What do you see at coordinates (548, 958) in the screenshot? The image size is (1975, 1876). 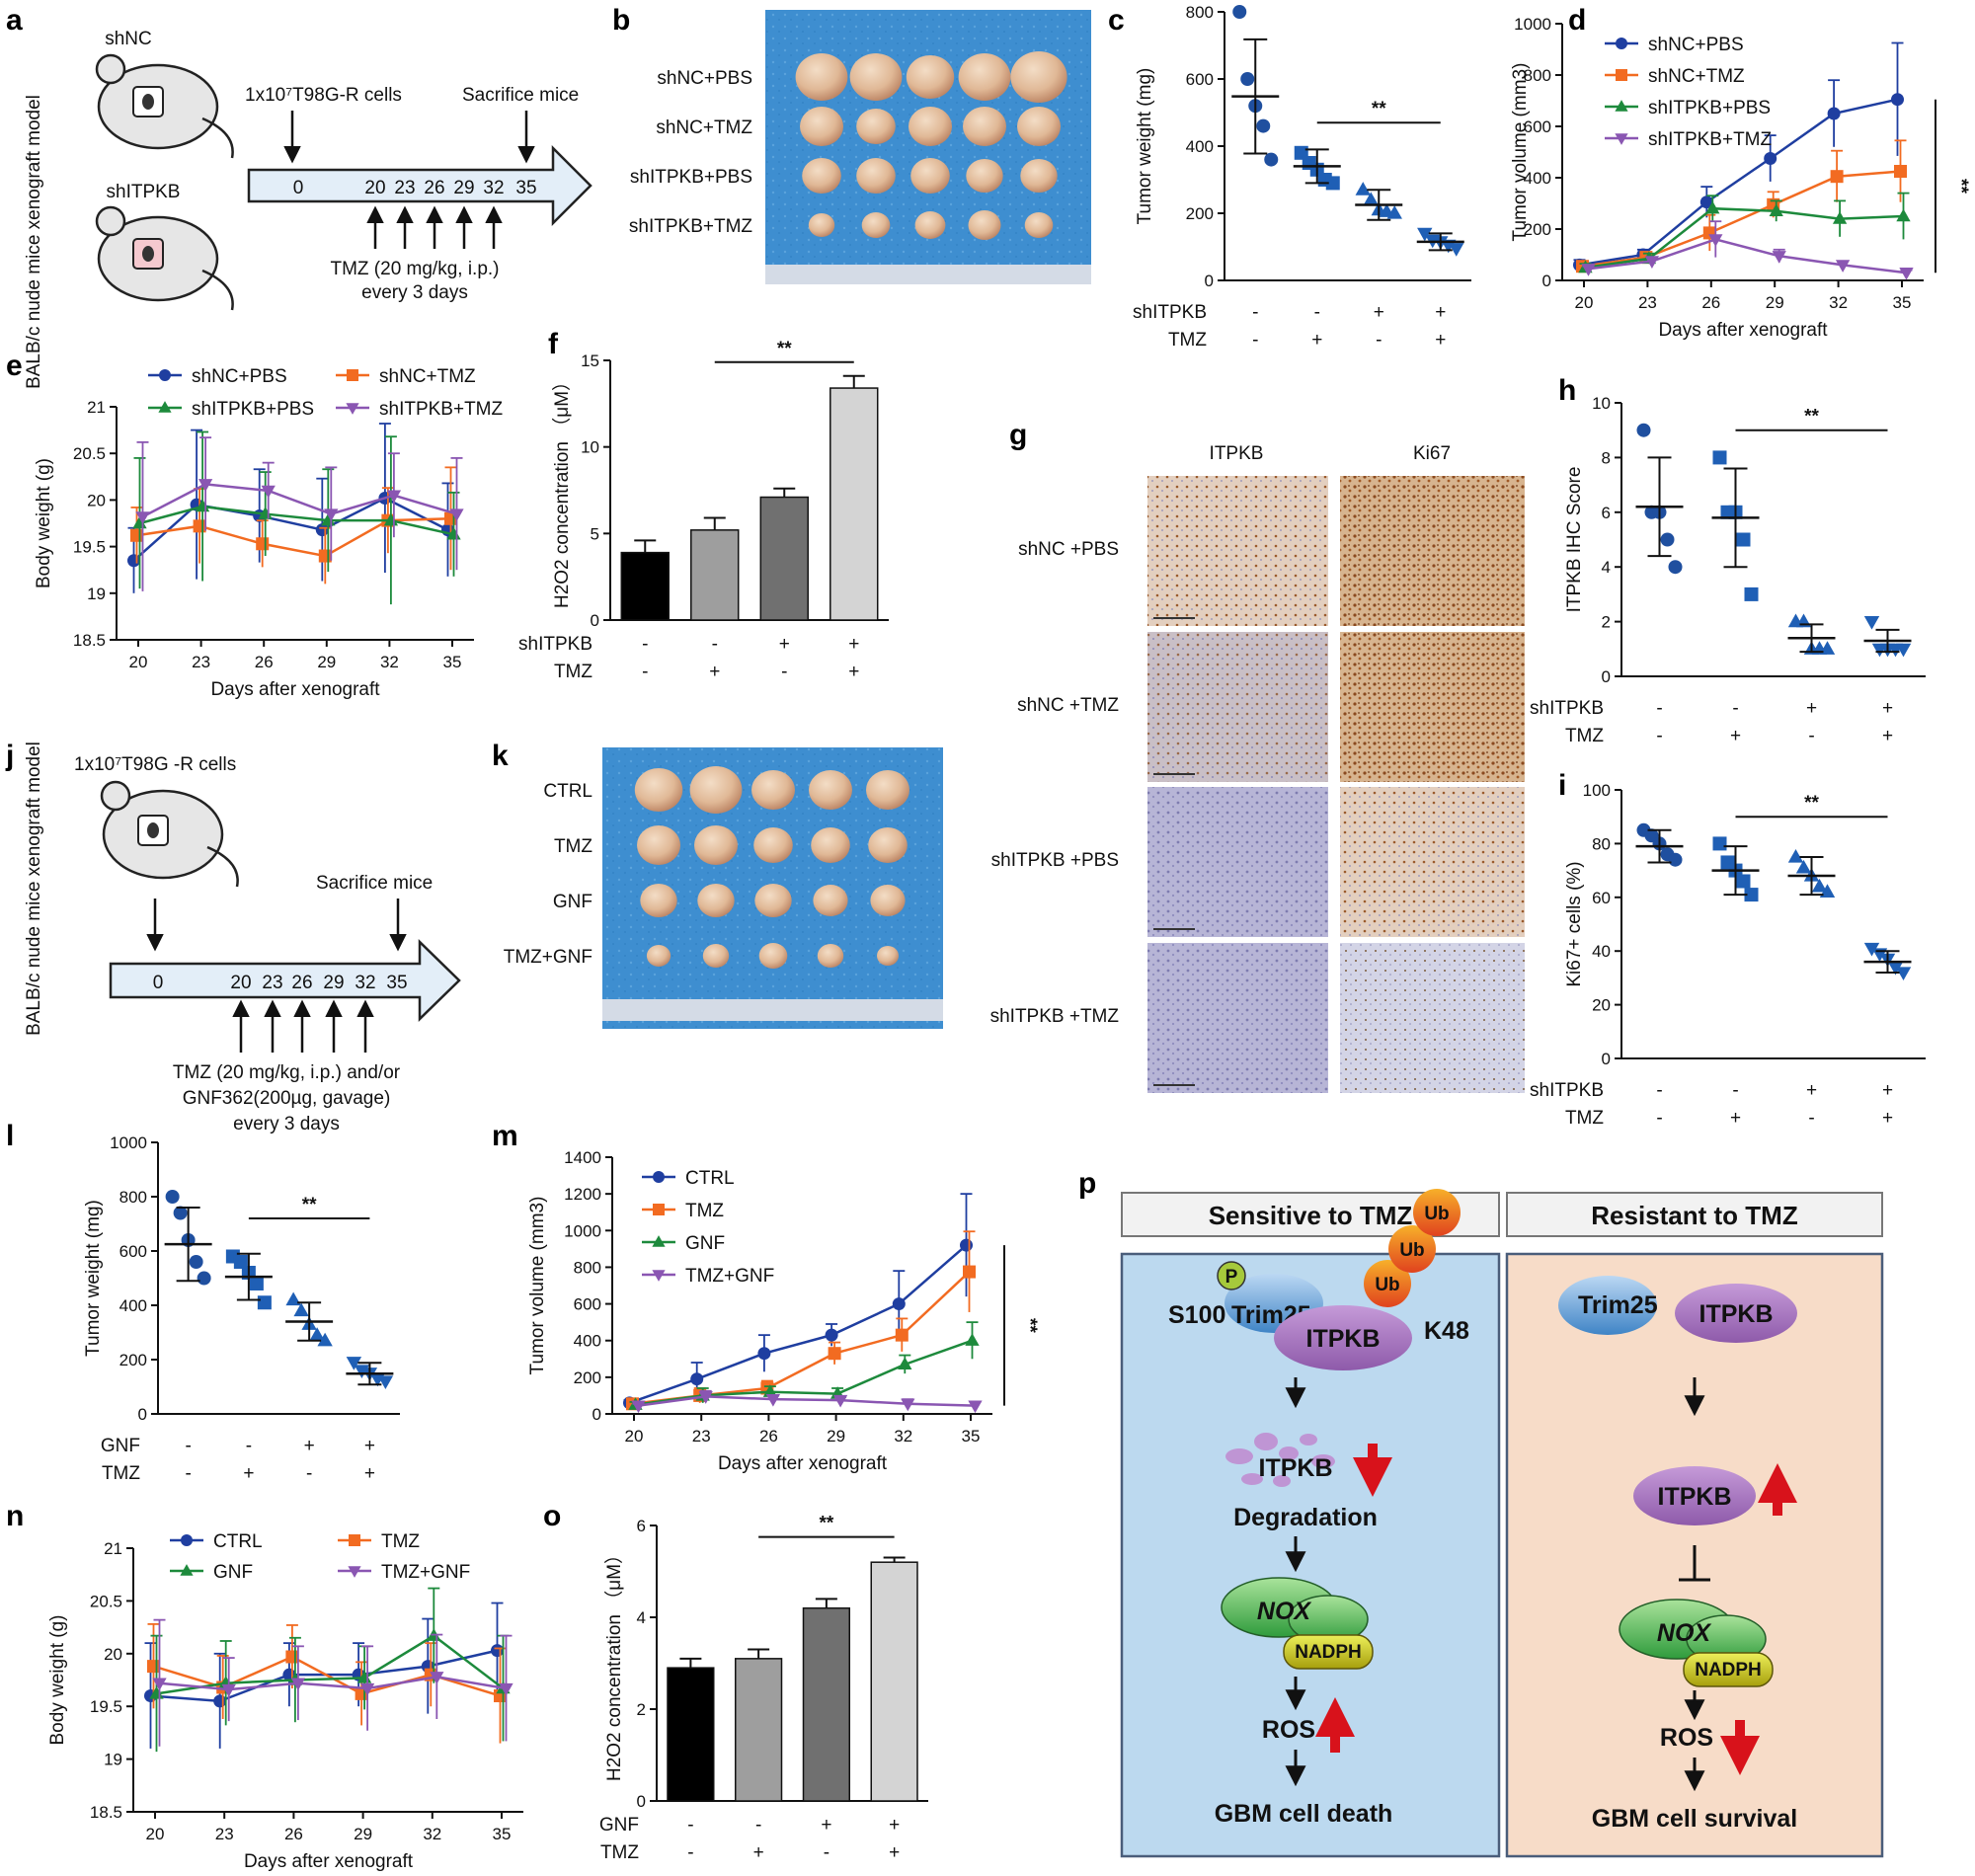 I see `group-label: TMZ+GNF` at bounding box center [548, 958].